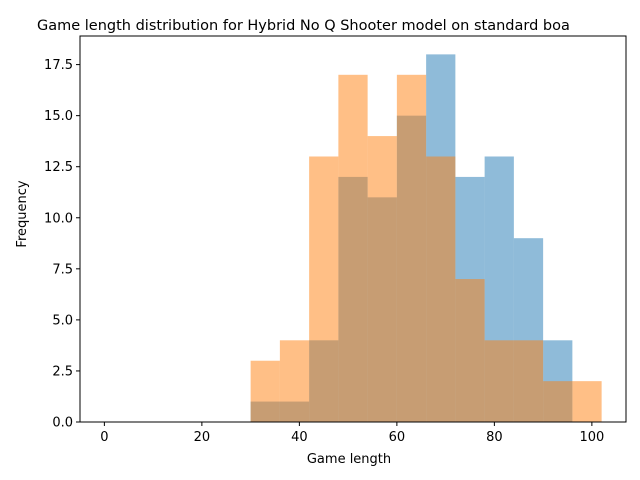 This screenshot has width=640, height=480. What do you see at coordinates (104, 437) in the screenshot?
I see `x-tick-label: 0` at bounding box center [104, 437].